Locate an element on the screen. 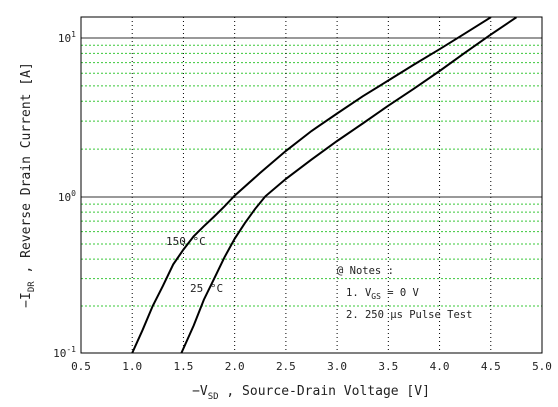 The height and width of the screenshot is (407, 558). y-tick-label: 10¹ is located at coordinates (67, 37).